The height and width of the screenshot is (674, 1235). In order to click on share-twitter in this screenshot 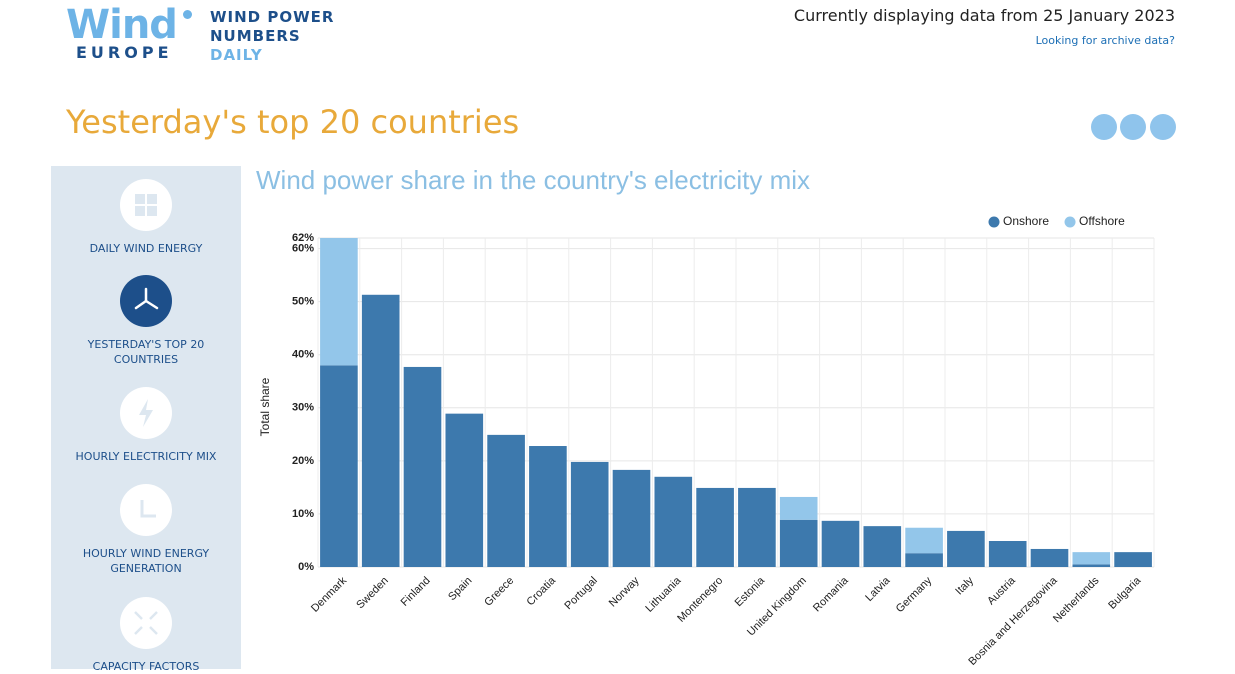, I will do `click(1133, 127)`.